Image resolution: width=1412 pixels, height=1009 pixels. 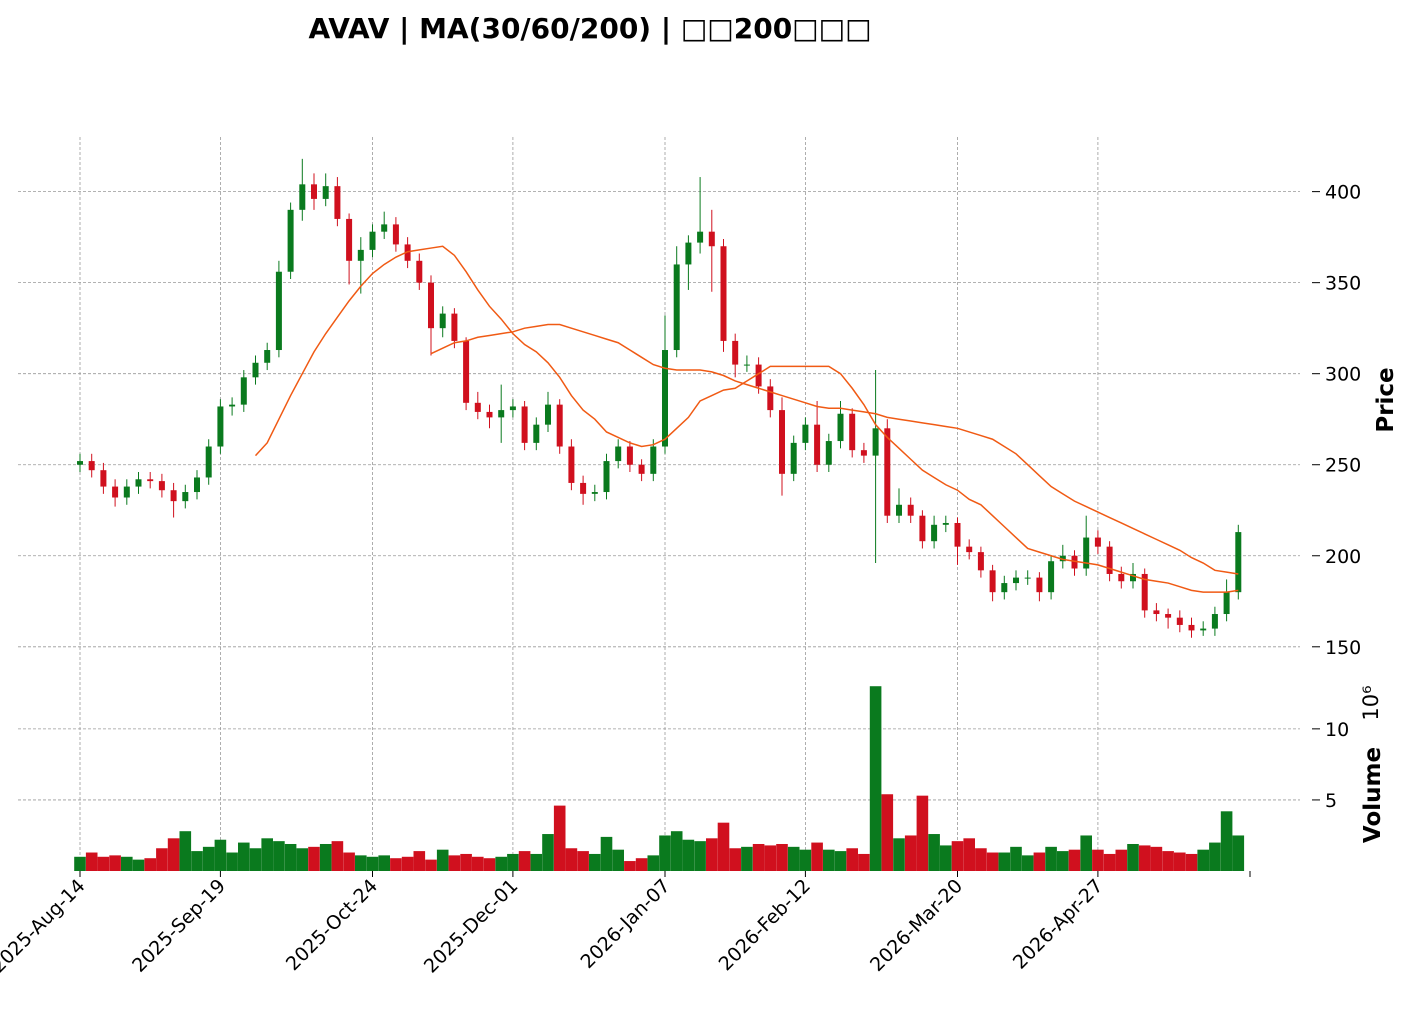 What do you see at coordinates (332, 925) in the screenshot?
I see `x-tick-label: 2025-Oct-24` at bounding box center [332, 925].